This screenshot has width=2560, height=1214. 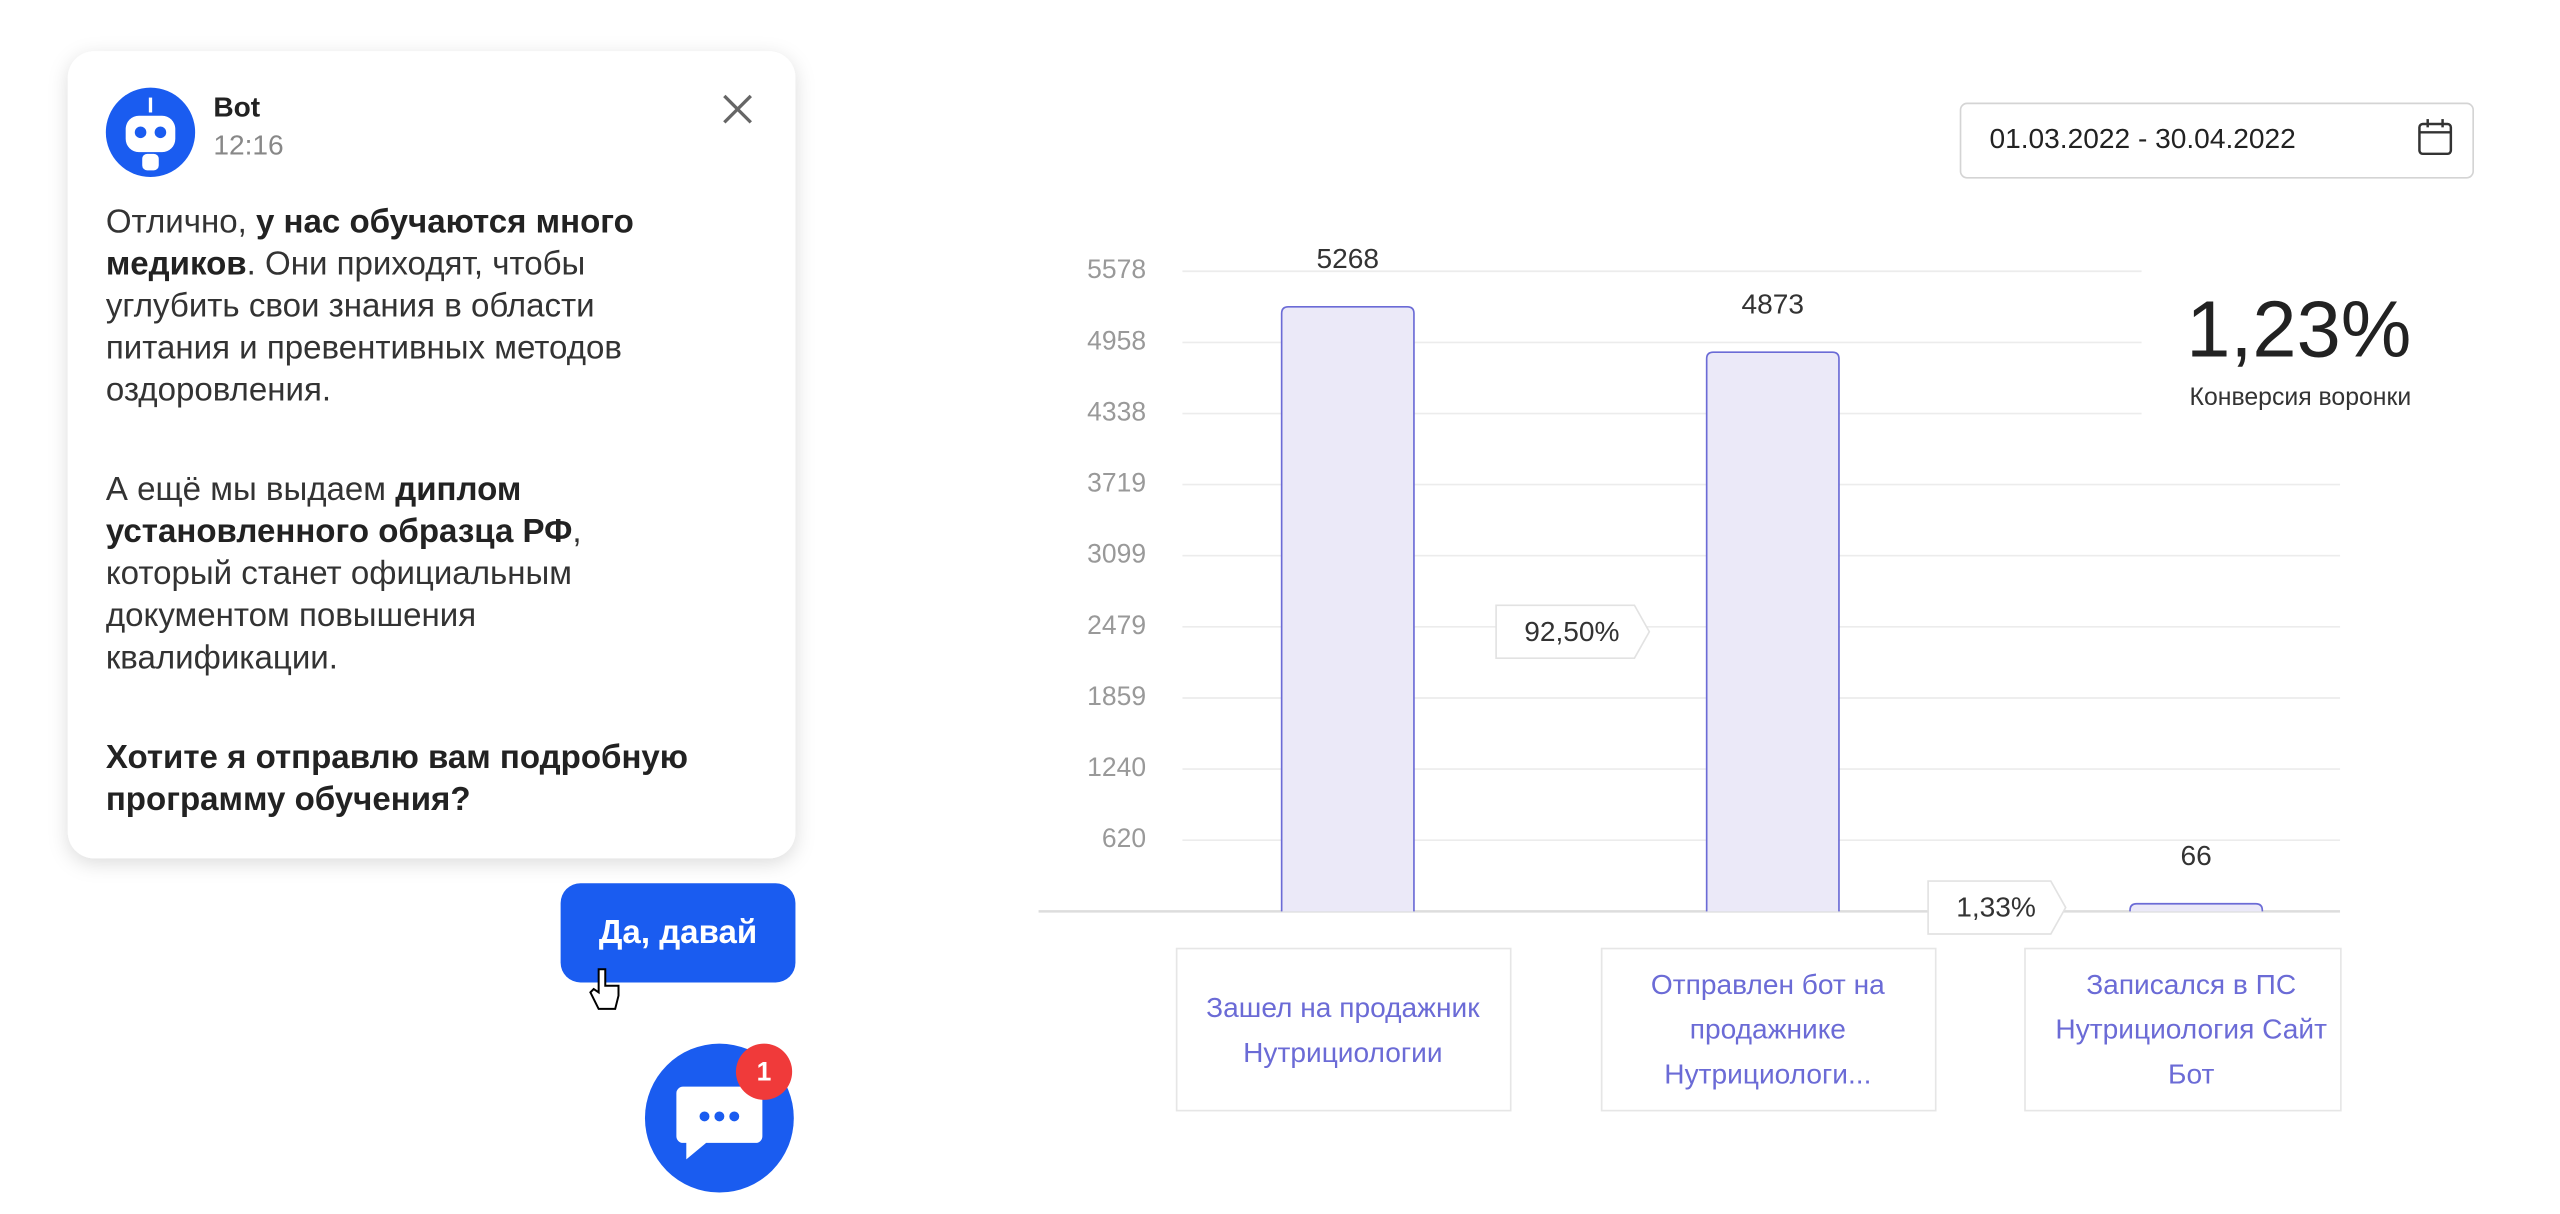 I want to click on sender-name: Bot, so click(x=236, y=107).